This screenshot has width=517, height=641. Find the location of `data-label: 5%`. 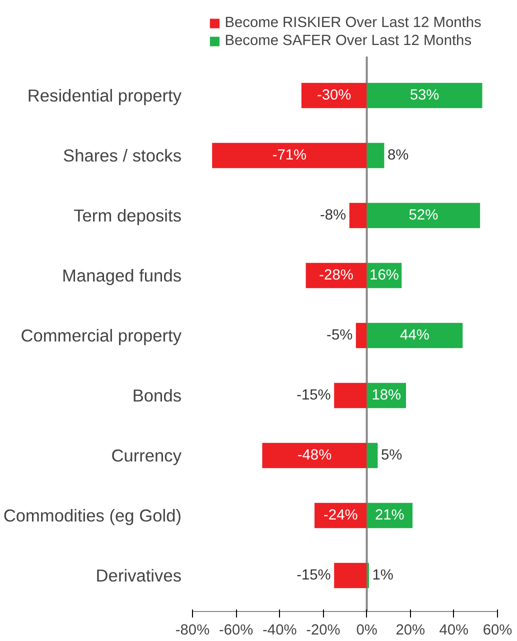

data-label: 5% is located at coordinates (391, 456).